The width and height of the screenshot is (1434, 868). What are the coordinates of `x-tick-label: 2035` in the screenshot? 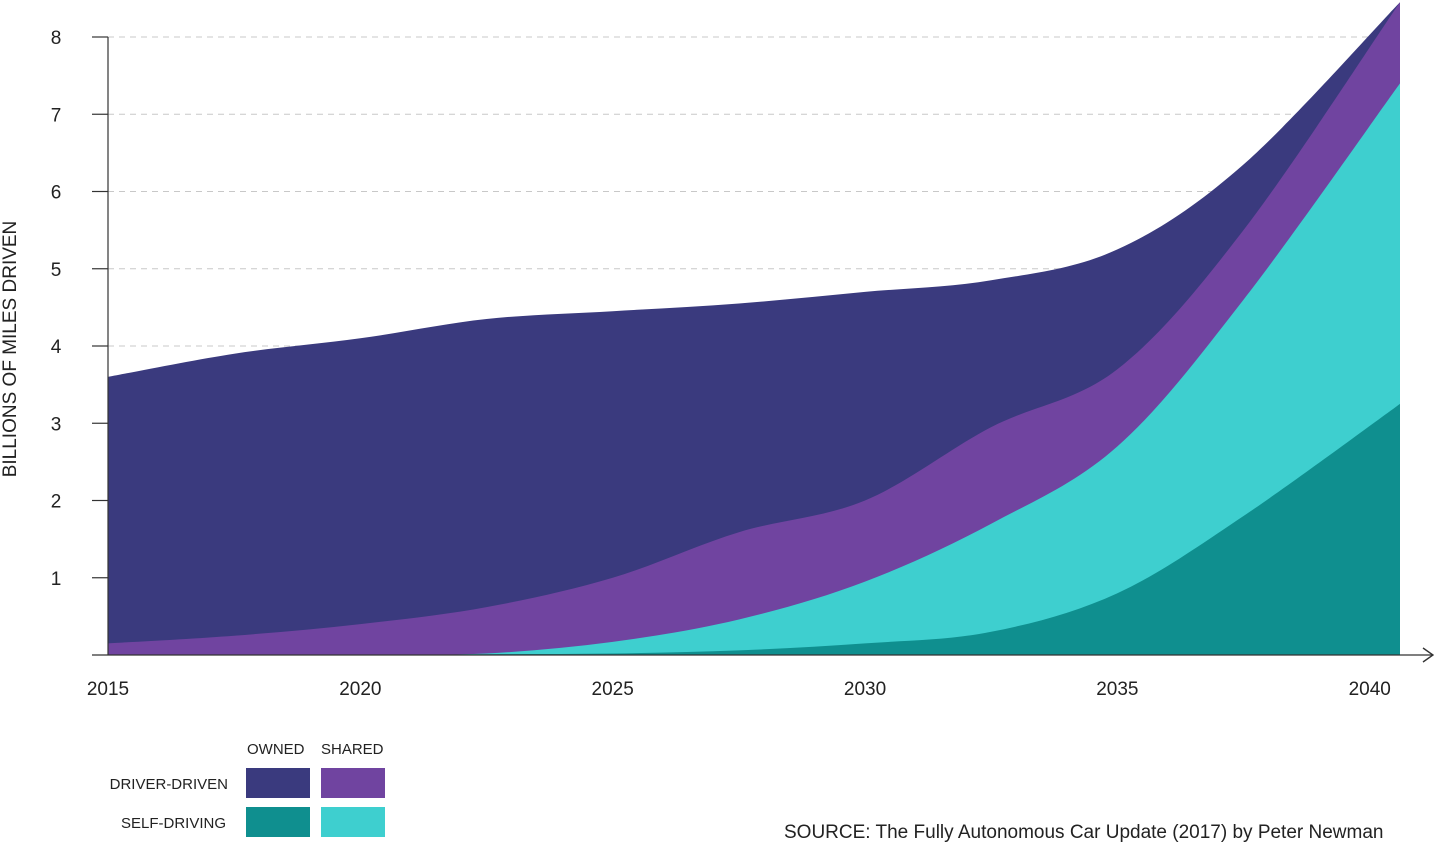 It's located at (1117, 689).